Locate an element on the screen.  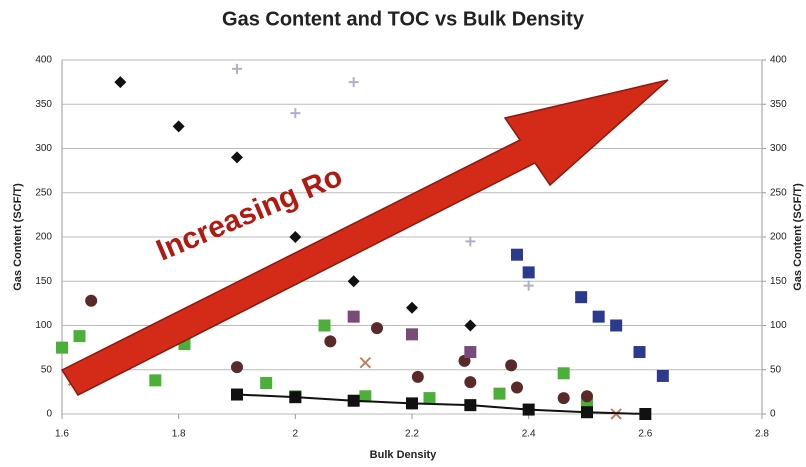
y-tick-label: 200 is located at coordinates (43, 237).